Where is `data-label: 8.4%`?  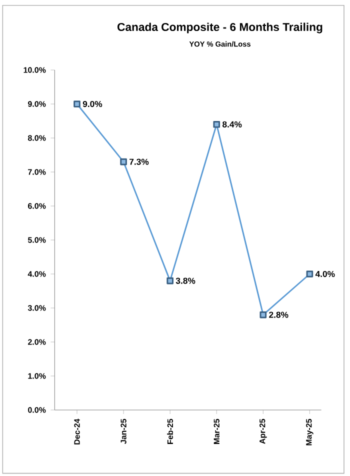 data-label: 8.4% is located at coordinates (232, 124).